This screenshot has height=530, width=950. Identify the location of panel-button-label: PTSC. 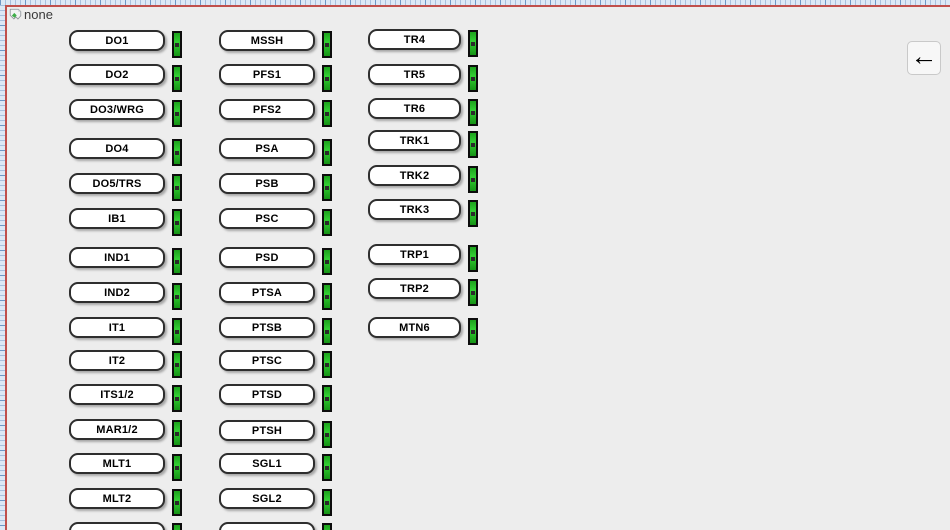
(267, 360).